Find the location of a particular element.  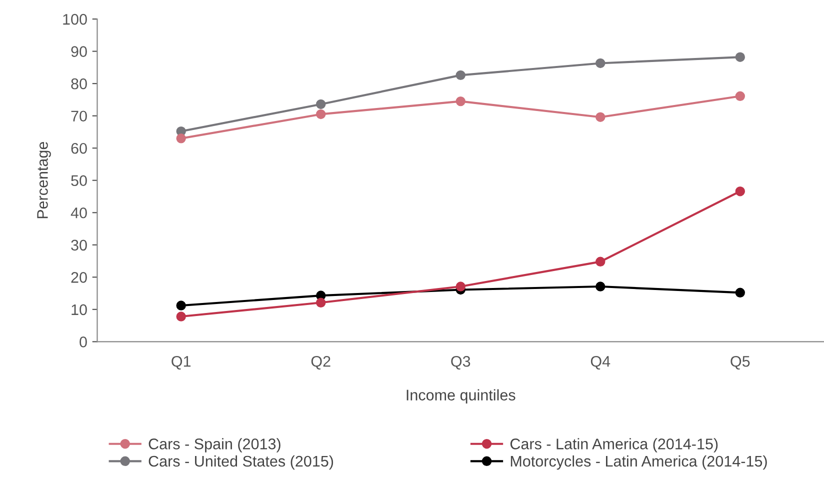

legend-label: Motorcycles - Latin America (2014-15) is located at coordinates (638, 462).